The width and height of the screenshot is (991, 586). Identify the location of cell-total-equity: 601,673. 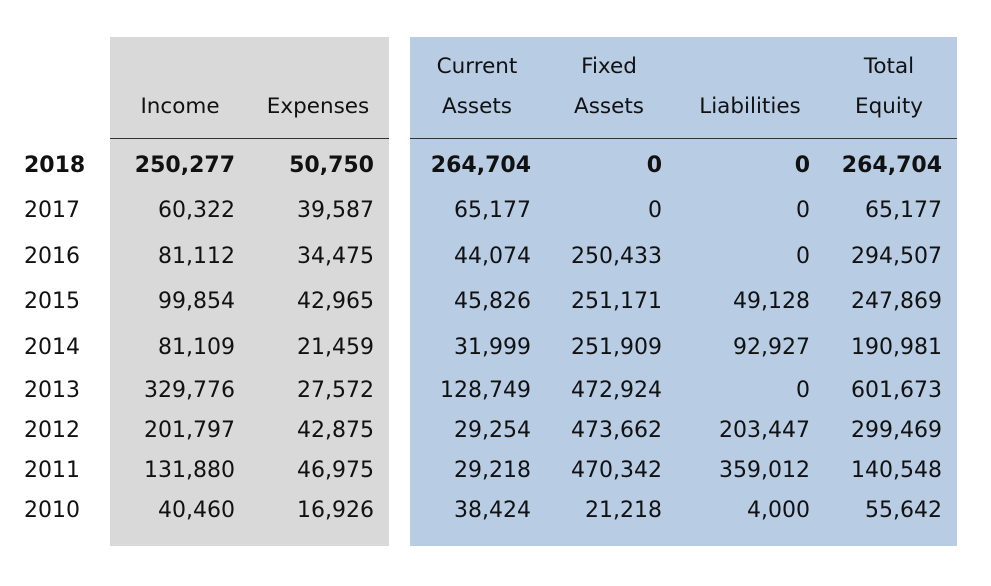
(896, 390).